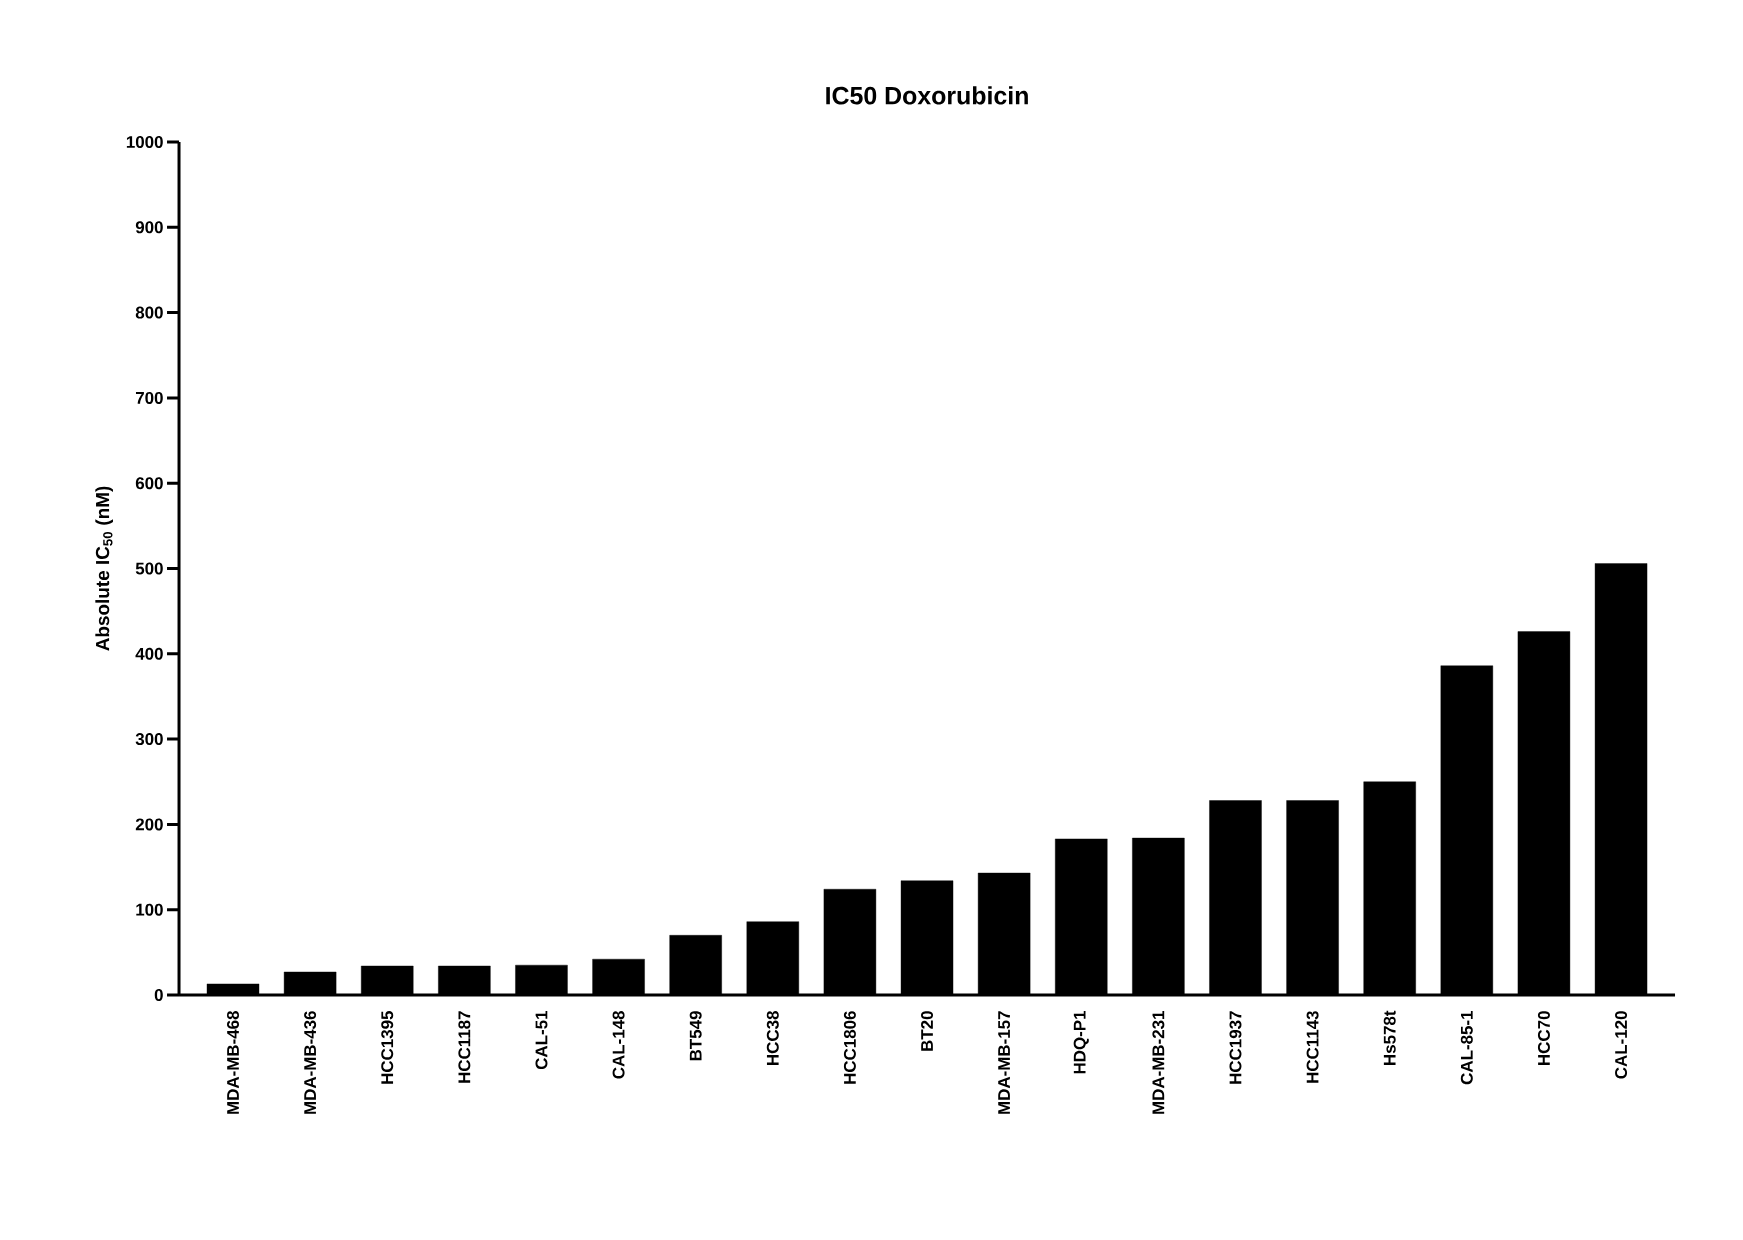 This screenshot has height=1240, width=1743. Describe the element at coordinates (1081, 1042) in the screenshot. I see `x-tick-label: HDQ-P1` at that location.